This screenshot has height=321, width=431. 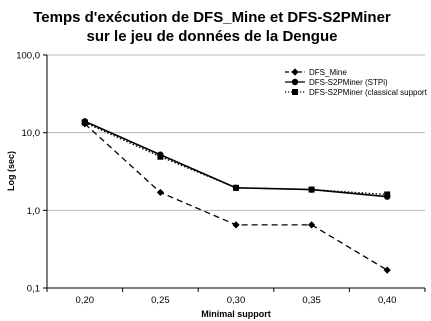 What do you see at coordinates (11, 171) in the screenshot?
I see `y-axis-title: Log (sec)` at bounding box center [11, 171].